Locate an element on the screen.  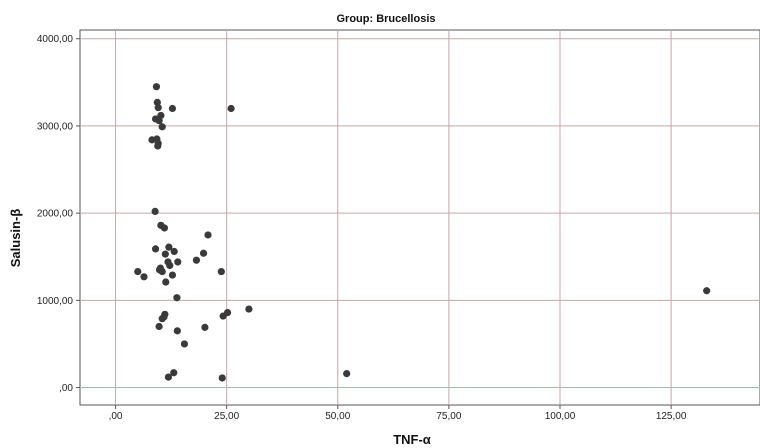
x-tick-label: 75,00 is located at coordinates (448, 416).